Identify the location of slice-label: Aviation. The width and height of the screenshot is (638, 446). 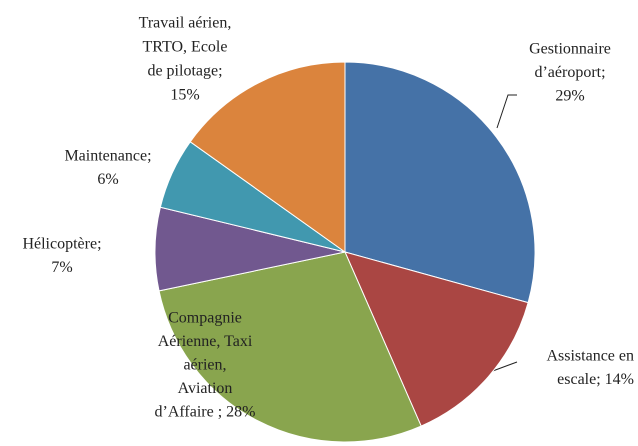
(205, 388).